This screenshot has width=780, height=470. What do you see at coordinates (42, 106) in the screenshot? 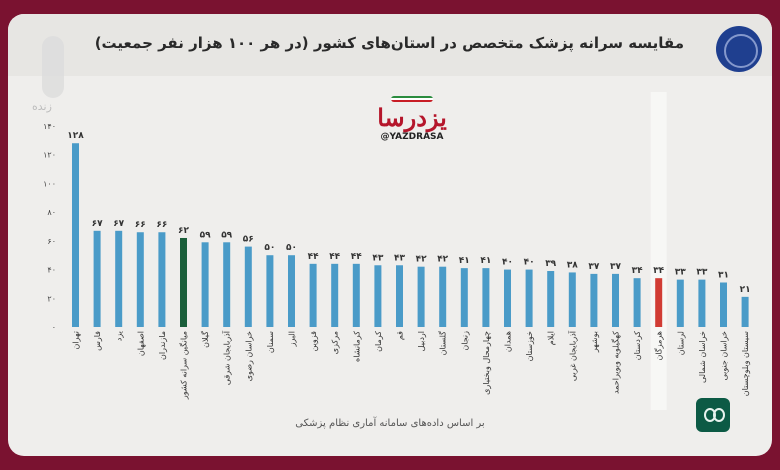
I see `live-label: زنده` at bounding box center [42, 106].